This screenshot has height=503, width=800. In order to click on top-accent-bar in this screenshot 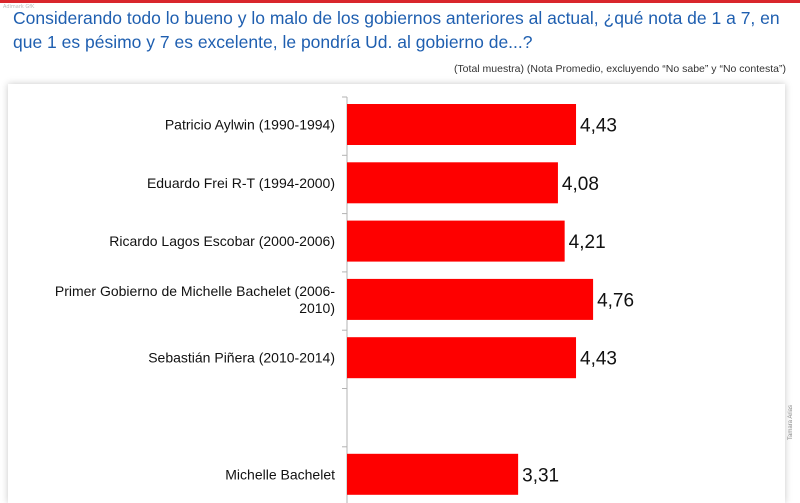, I will do `click(400, 1)`.